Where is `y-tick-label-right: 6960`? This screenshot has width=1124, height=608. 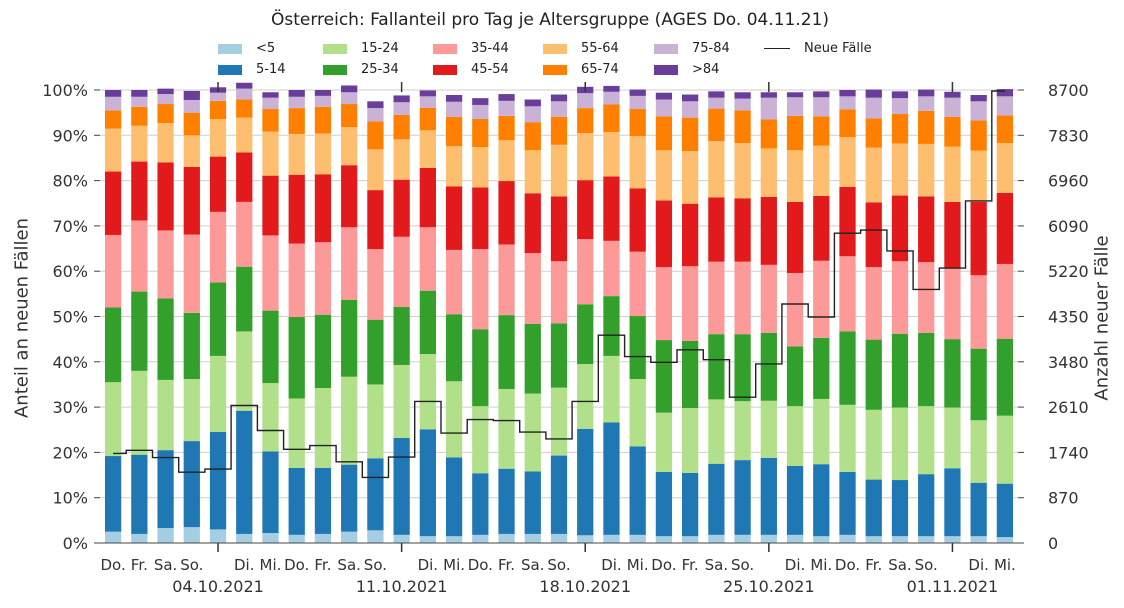
y-tick-label-right: 6960 is located at coordinates (1068, 181).